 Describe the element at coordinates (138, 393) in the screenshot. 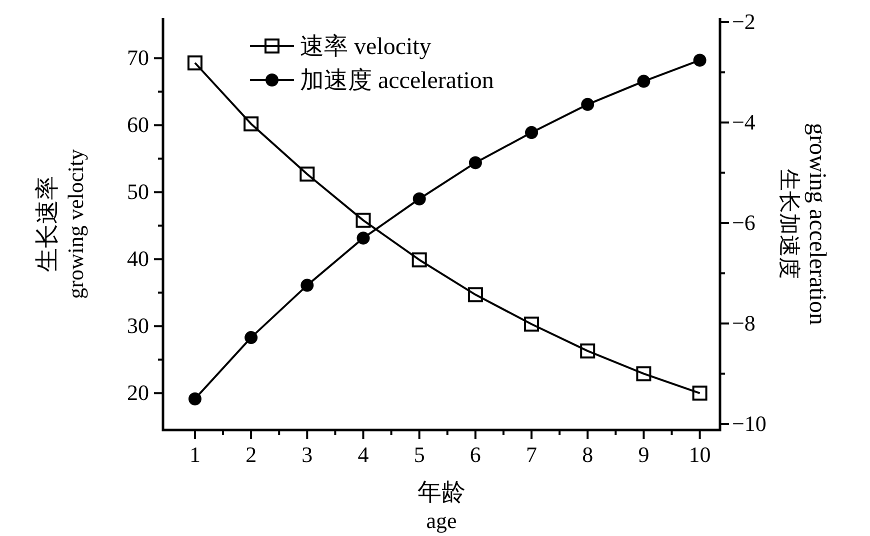

I see `y-tick-label: 20` at that location.